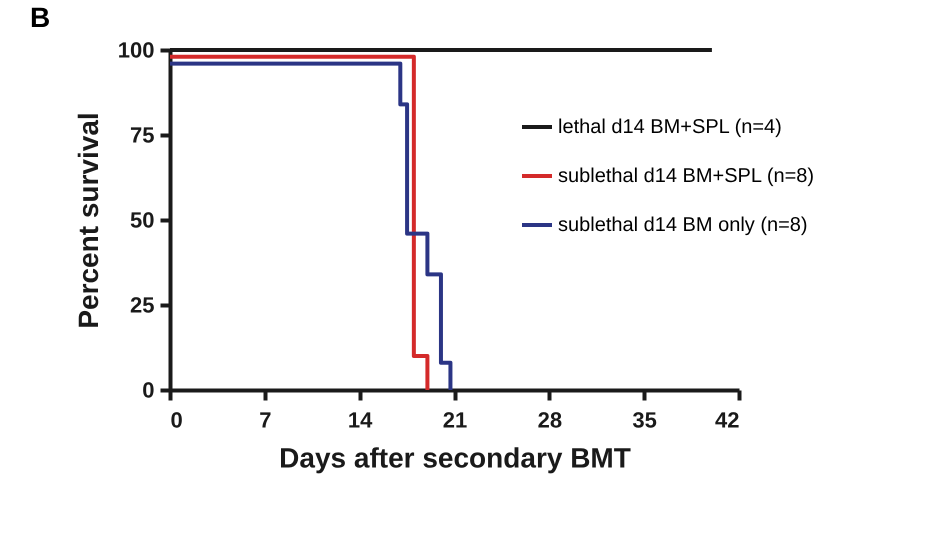  What do you see at coordinates (455, 420) in the screenshot?
I see `x-tick-label: 21` at bounding box center [455, 420].